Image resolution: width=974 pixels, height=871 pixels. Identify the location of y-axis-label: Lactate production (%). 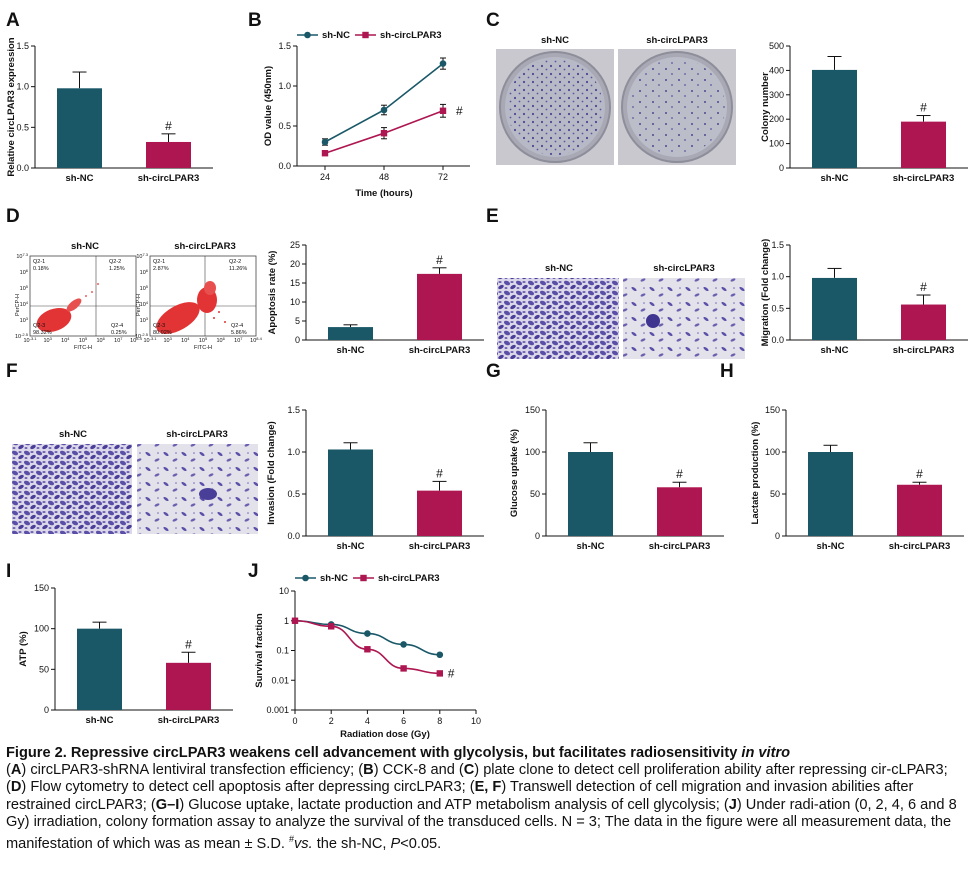
(755, 473).